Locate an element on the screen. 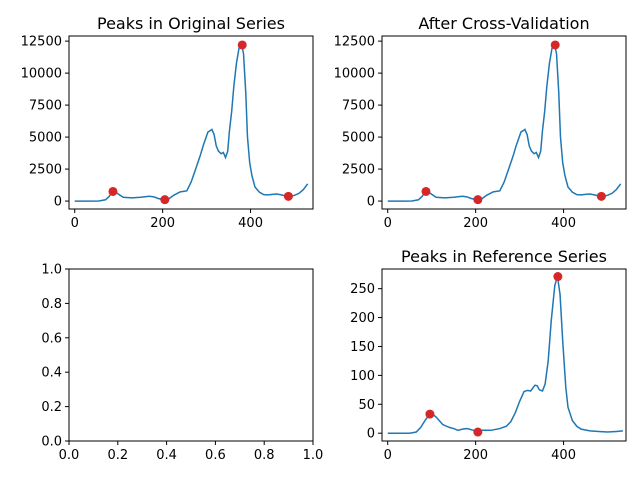 The image size is (640, 480). x-tick-label: 1.0 is located at coordinates (313, 455).